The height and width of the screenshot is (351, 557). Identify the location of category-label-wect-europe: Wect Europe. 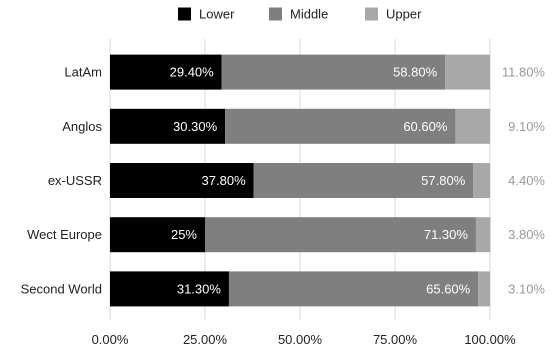
(64, 234).